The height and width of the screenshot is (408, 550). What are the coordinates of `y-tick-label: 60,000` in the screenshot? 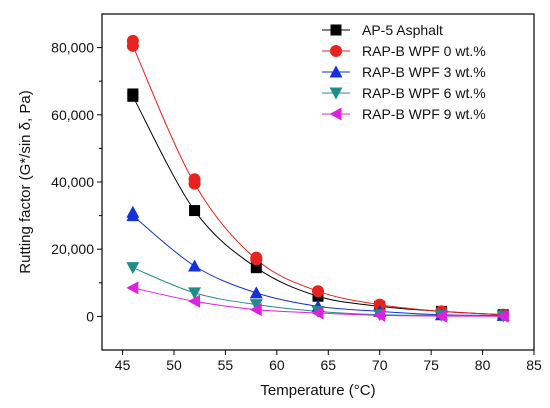 It's located at (72, 115).